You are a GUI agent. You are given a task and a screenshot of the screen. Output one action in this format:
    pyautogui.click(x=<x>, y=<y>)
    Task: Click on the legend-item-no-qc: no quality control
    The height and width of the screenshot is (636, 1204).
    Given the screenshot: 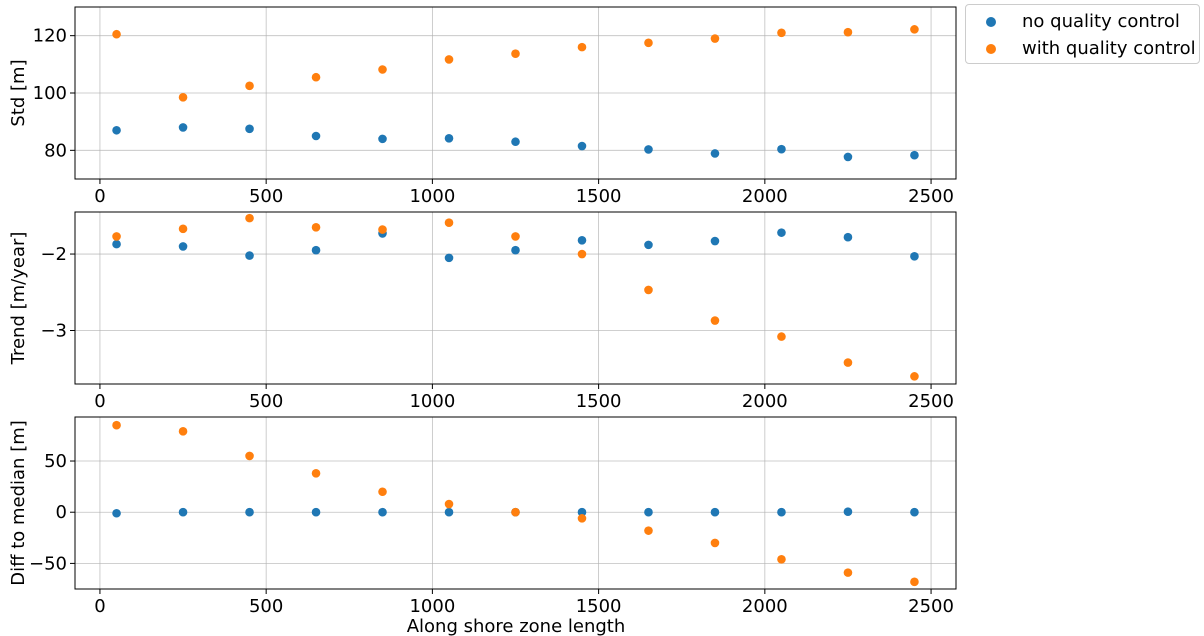 What is the action you would take?
    pyautogui.click(x=1082, y=22)
    